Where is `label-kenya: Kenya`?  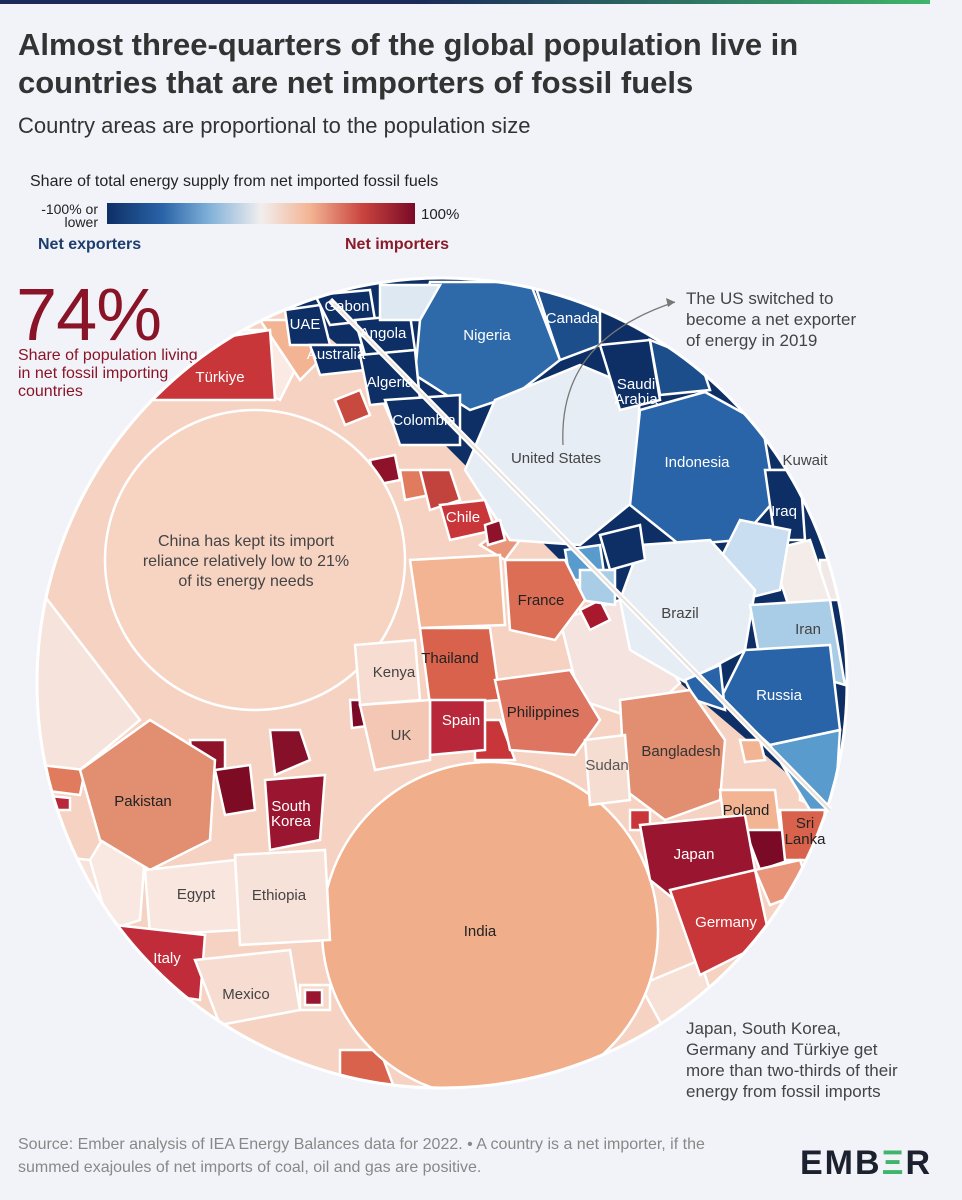 label-kenya: Kenya is located at coordinates (394, 672).